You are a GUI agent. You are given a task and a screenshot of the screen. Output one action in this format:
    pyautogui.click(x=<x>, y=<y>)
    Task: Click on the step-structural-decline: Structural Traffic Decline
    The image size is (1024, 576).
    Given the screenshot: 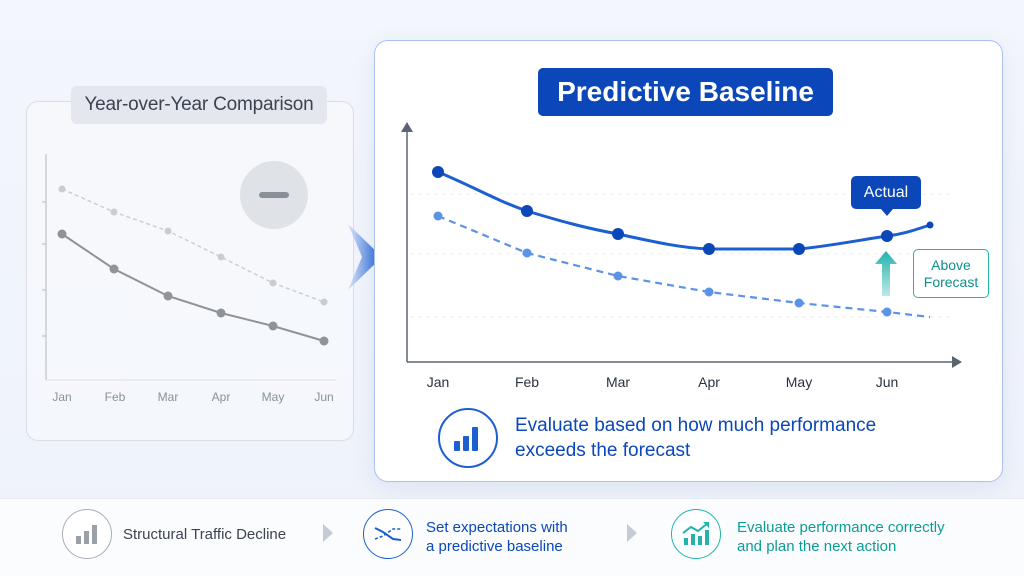 What is the action you would take?
    pyautogui.click(x=205, y=534)
    